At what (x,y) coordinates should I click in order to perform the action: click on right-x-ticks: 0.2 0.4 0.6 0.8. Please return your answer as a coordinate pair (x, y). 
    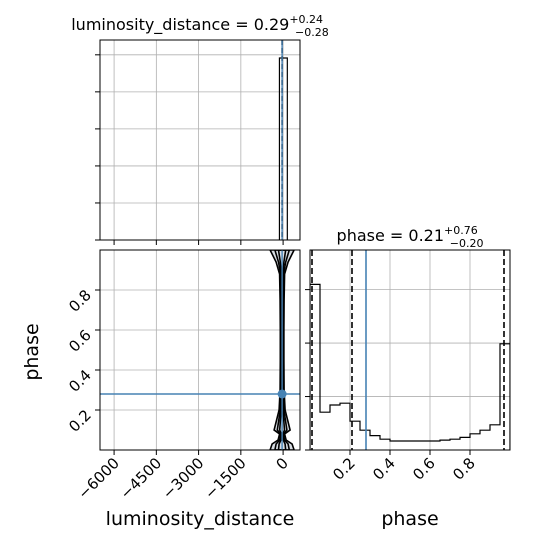
    Looking at the image, I should click on (404, 467).